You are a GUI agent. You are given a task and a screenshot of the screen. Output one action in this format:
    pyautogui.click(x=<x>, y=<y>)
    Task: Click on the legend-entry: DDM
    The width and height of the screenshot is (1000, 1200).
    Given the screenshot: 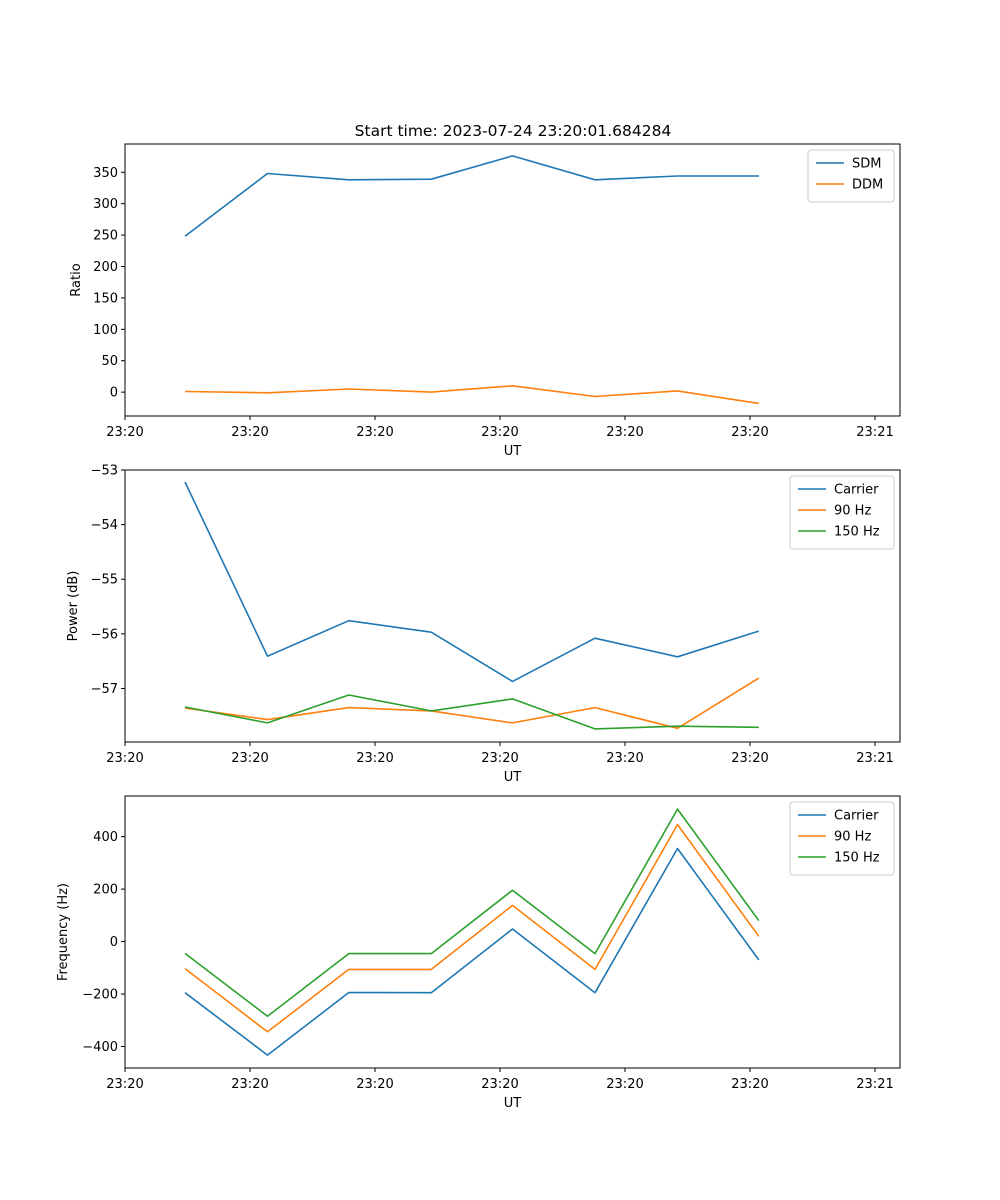 What is the action you would take?
    pyautogui.click(x=867, y=185)
    